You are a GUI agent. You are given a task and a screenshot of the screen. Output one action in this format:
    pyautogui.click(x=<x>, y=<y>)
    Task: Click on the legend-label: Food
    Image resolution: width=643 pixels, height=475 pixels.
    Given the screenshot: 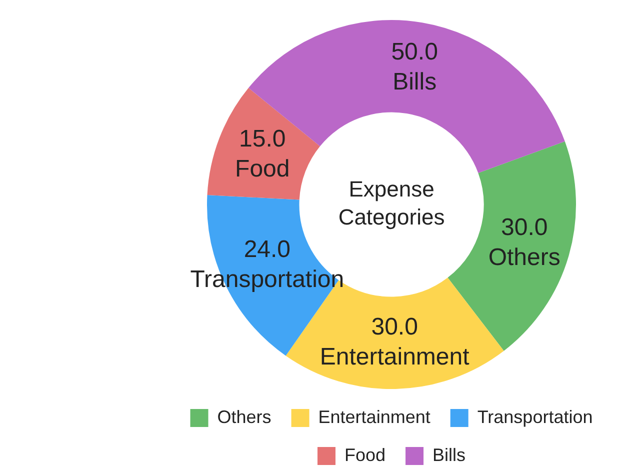 What is the action you would take?
    pyautogui.click(x=365, y=454)
    